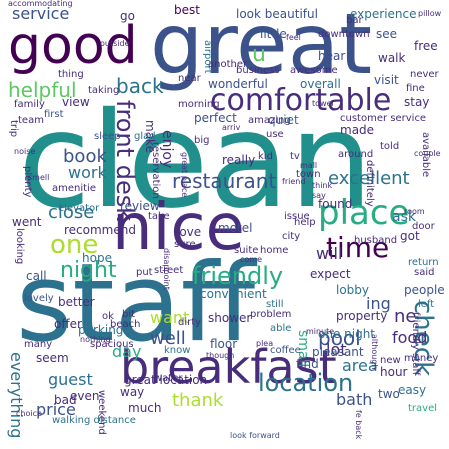 The height and width of the screenshot is (449, 449). I want to click on word-towel: towel, so click(323, 103).